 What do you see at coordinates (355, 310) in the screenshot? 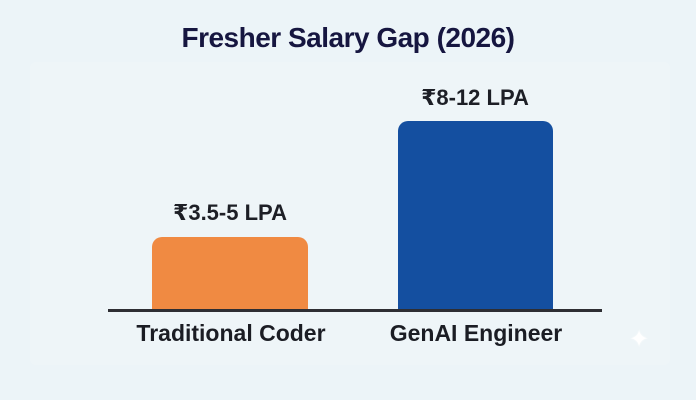
I see `x-axis-line` at bounding box center [355, 310].